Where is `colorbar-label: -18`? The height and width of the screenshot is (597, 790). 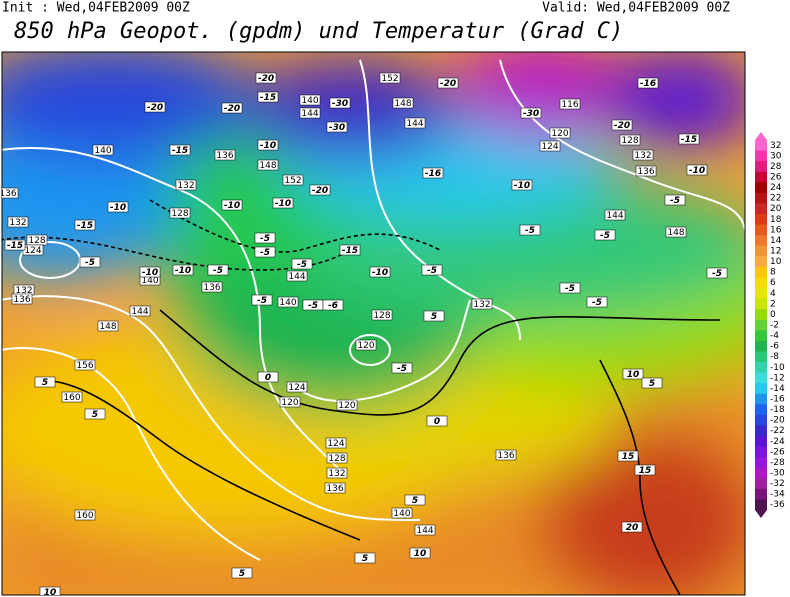
colorbar-label: -18 is located at coordinates (777, 410).